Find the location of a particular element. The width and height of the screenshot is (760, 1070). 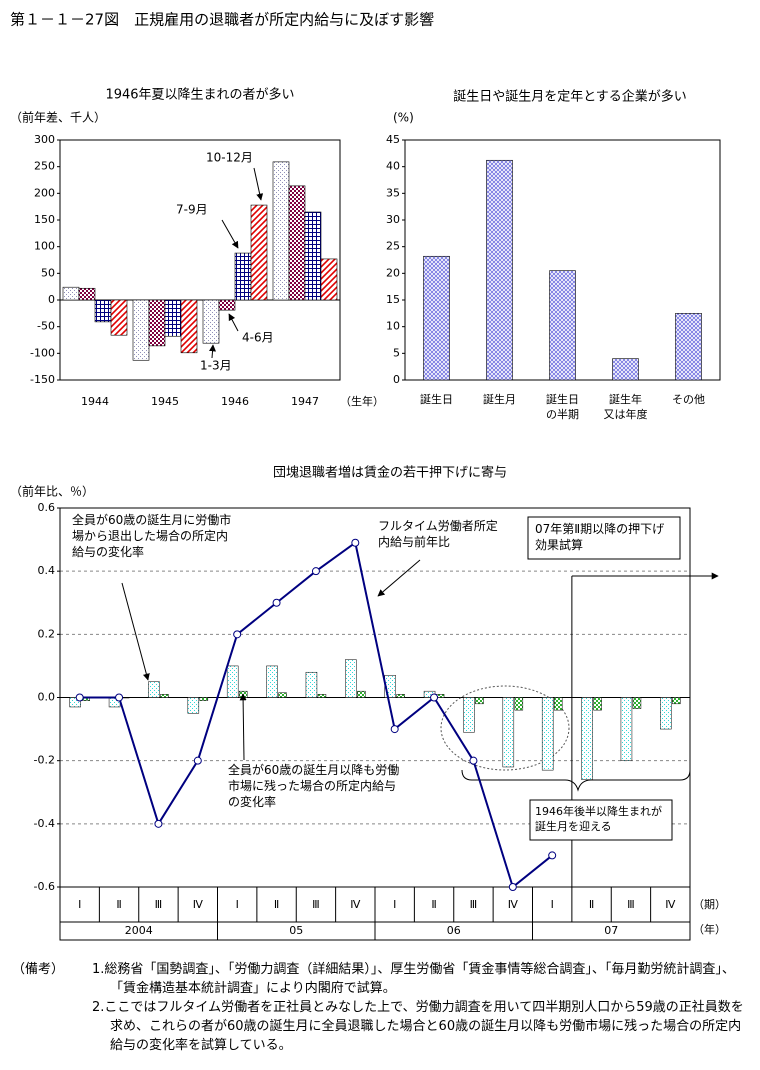

y-tick-label: -100 is located at coordinates (42, 352).